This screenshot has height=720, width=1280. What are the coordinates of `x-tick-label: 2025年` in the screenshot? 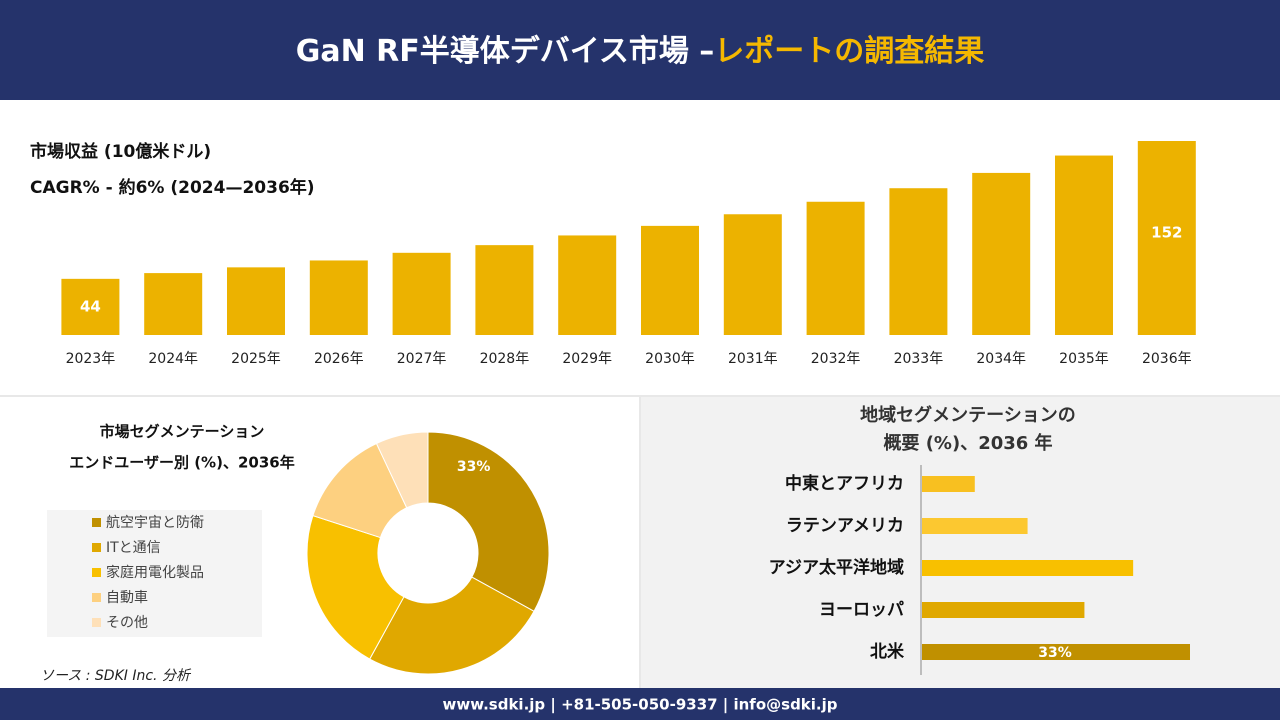 It's located at (256, 359).